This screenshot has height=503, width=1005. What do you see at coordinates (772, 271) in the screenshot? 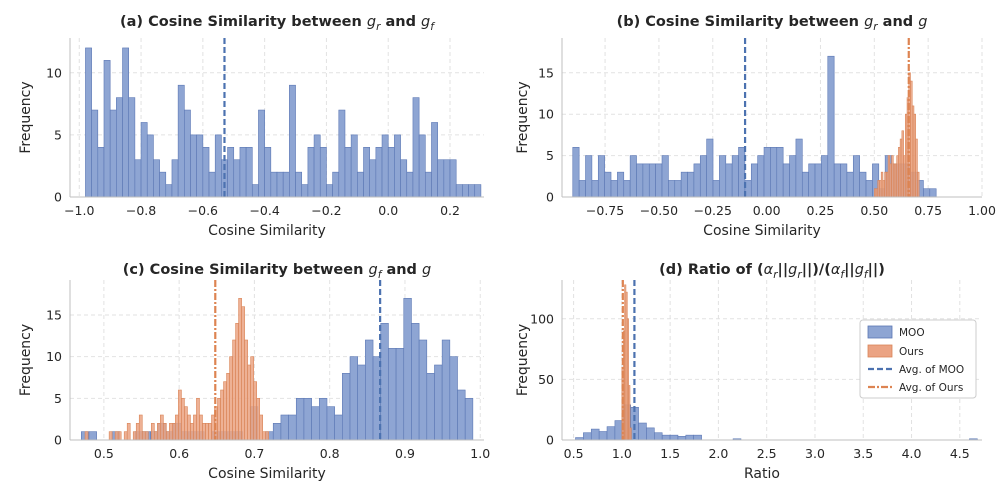
I see `panel-d-title: (d) Ratio of (αr||gr||)/(αf||gf||)` at bounding box center [772, 271].